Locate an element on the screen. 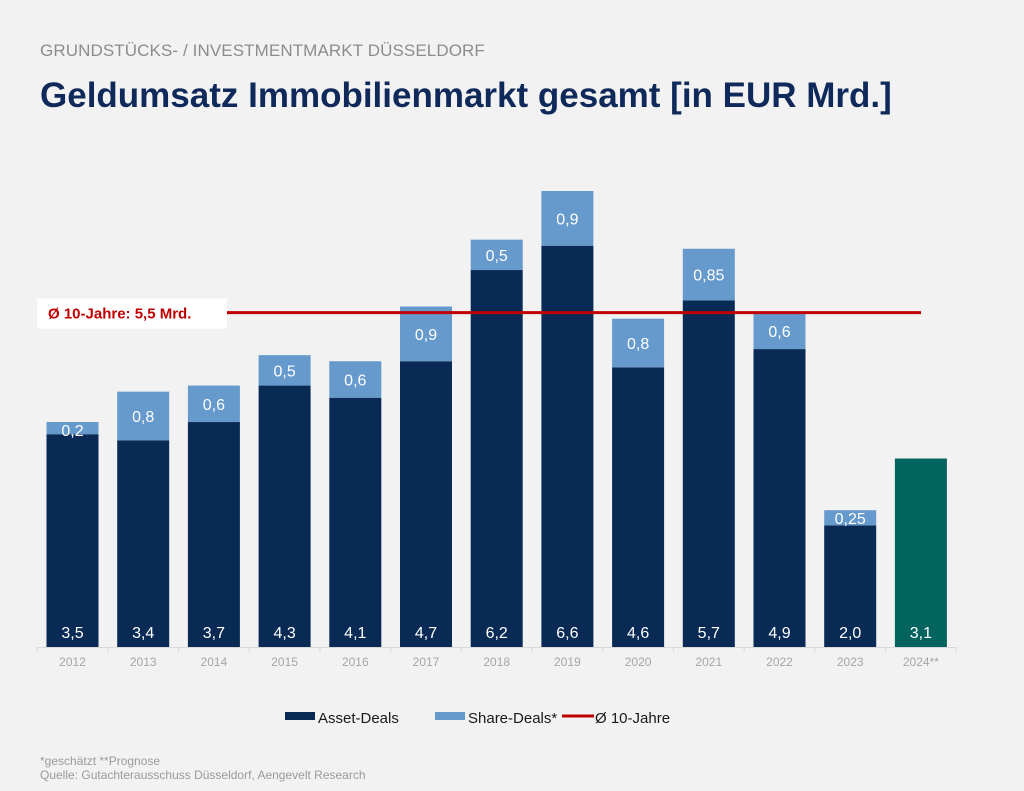  bar-segment-share-deals--2022 is located at coordinates (779, 331).